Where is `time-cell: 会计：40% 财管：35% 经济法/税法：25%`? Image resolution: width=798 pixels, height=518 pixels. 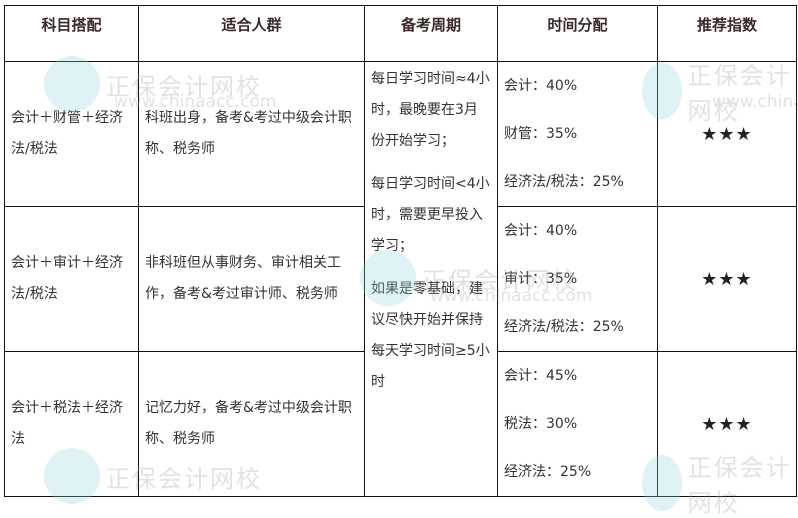 time-cell: 会计：40% 财管：35% 经济法/税法：25% is located at coordinates (577, 134).